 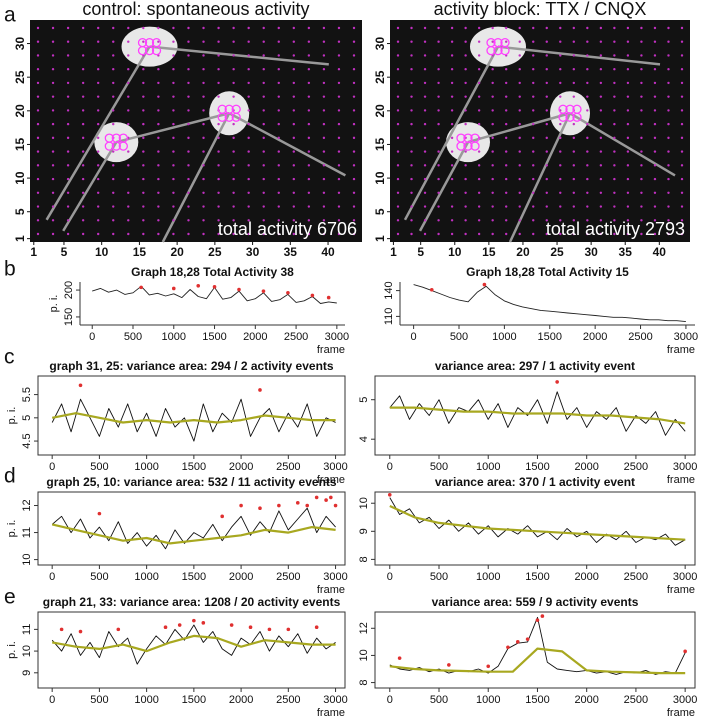 I want to click on y-tick-label: 4, so click(x=364, y=439).